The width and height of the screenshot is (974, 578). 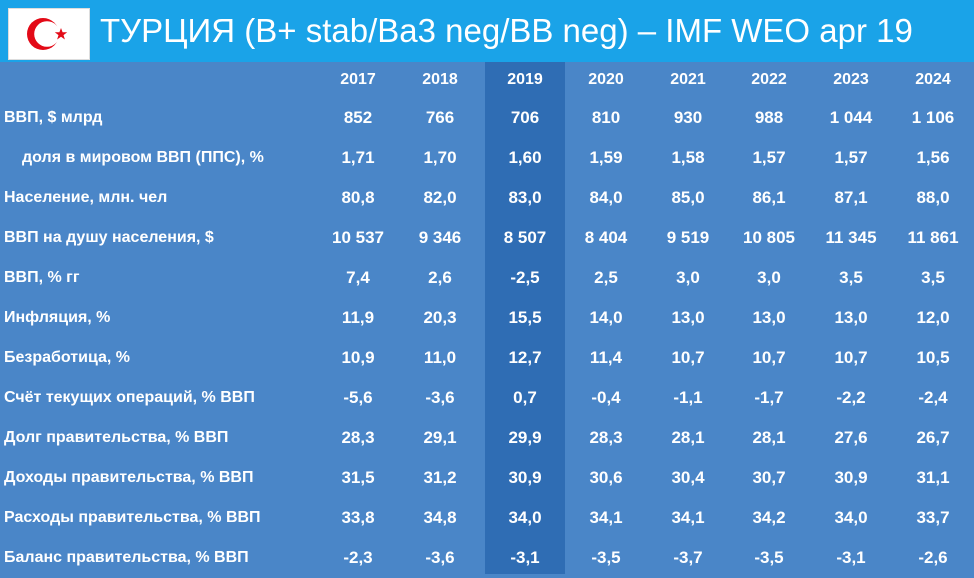 What do you see at coordinates (688, 437) in the screenshot?
I see `table-cell: 28,1` at bounding box center [688, 437].